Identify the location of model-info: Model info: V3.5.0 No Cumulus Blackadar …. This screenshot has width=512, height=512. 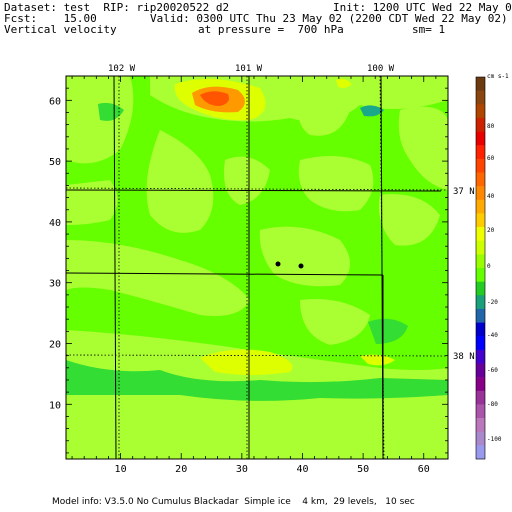
(233, 502).